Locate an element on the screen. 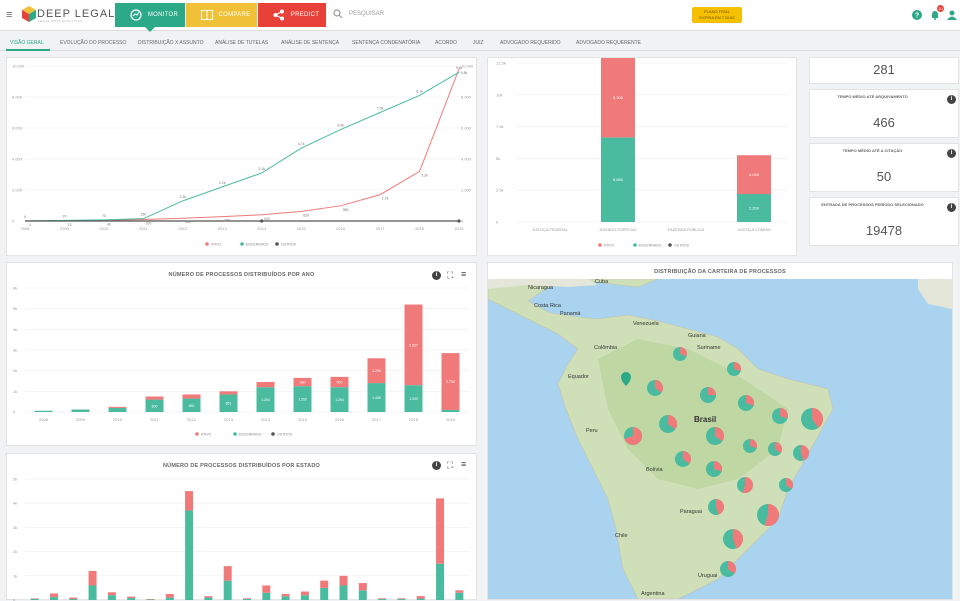 This screenshot has width=960, height=601. bar-value-label: 500 is located at coordinates (340, 383).